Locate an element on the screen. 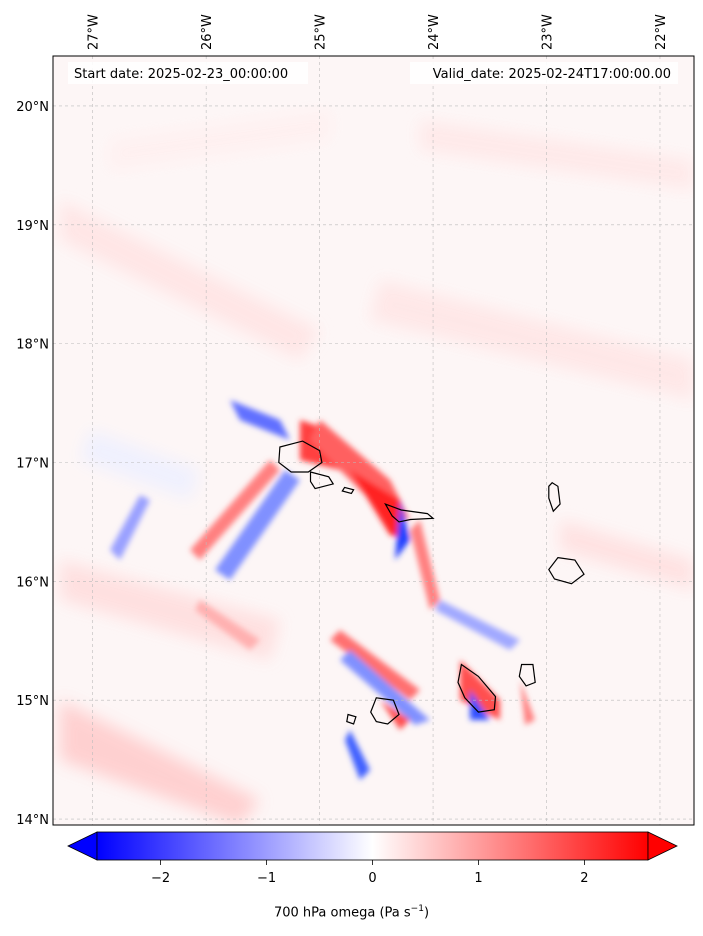  valid-date-box is located at coordinates (544, 73).